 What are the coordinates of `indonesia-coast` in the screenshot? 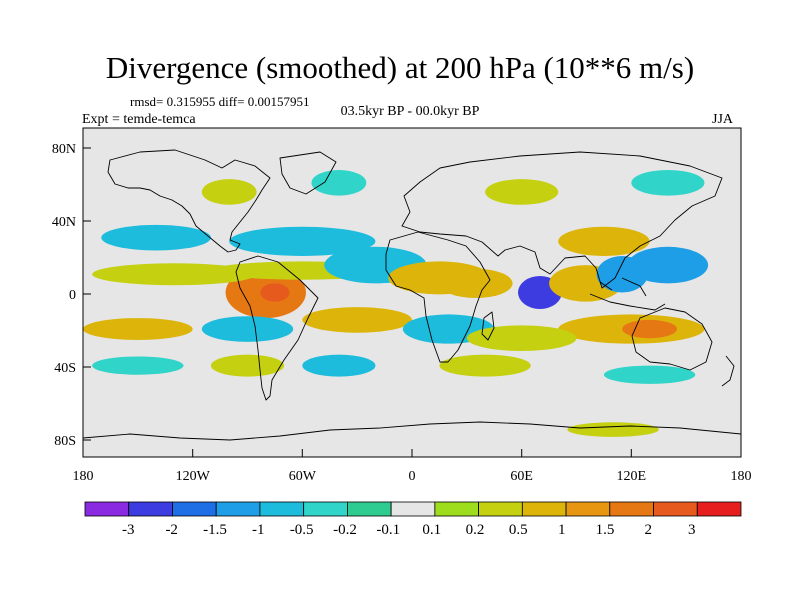 It's located at (627, 294).